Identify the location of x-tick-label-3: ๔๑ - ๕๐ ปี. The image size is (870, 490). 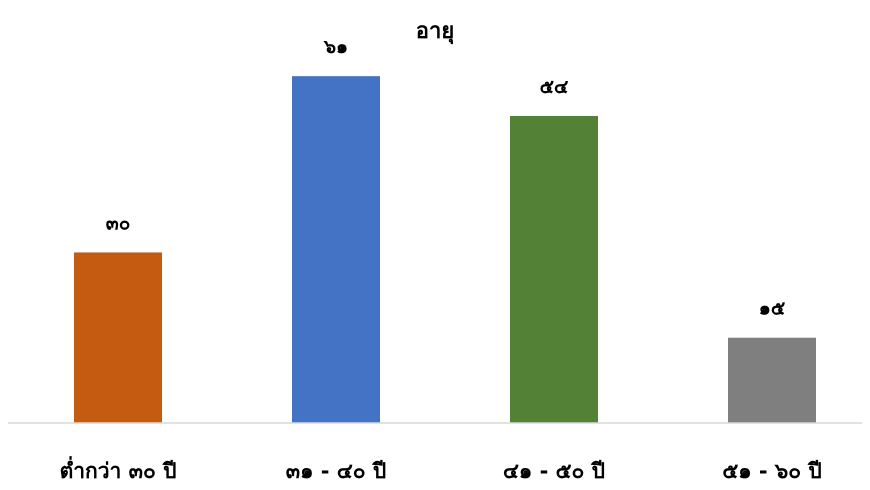
(554, 471).